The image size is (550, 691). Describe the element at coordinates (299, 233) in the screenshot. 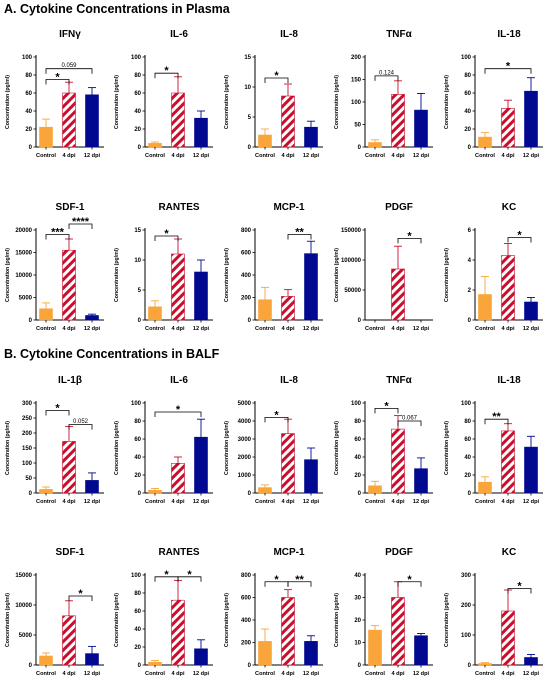

I see `significance-label: **` at that location.